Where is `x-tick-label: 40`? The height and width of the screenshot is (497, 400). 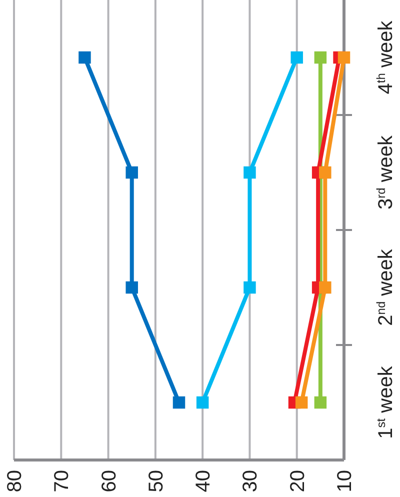 x-tick-label: 40 is located at coordinates (203, 481).